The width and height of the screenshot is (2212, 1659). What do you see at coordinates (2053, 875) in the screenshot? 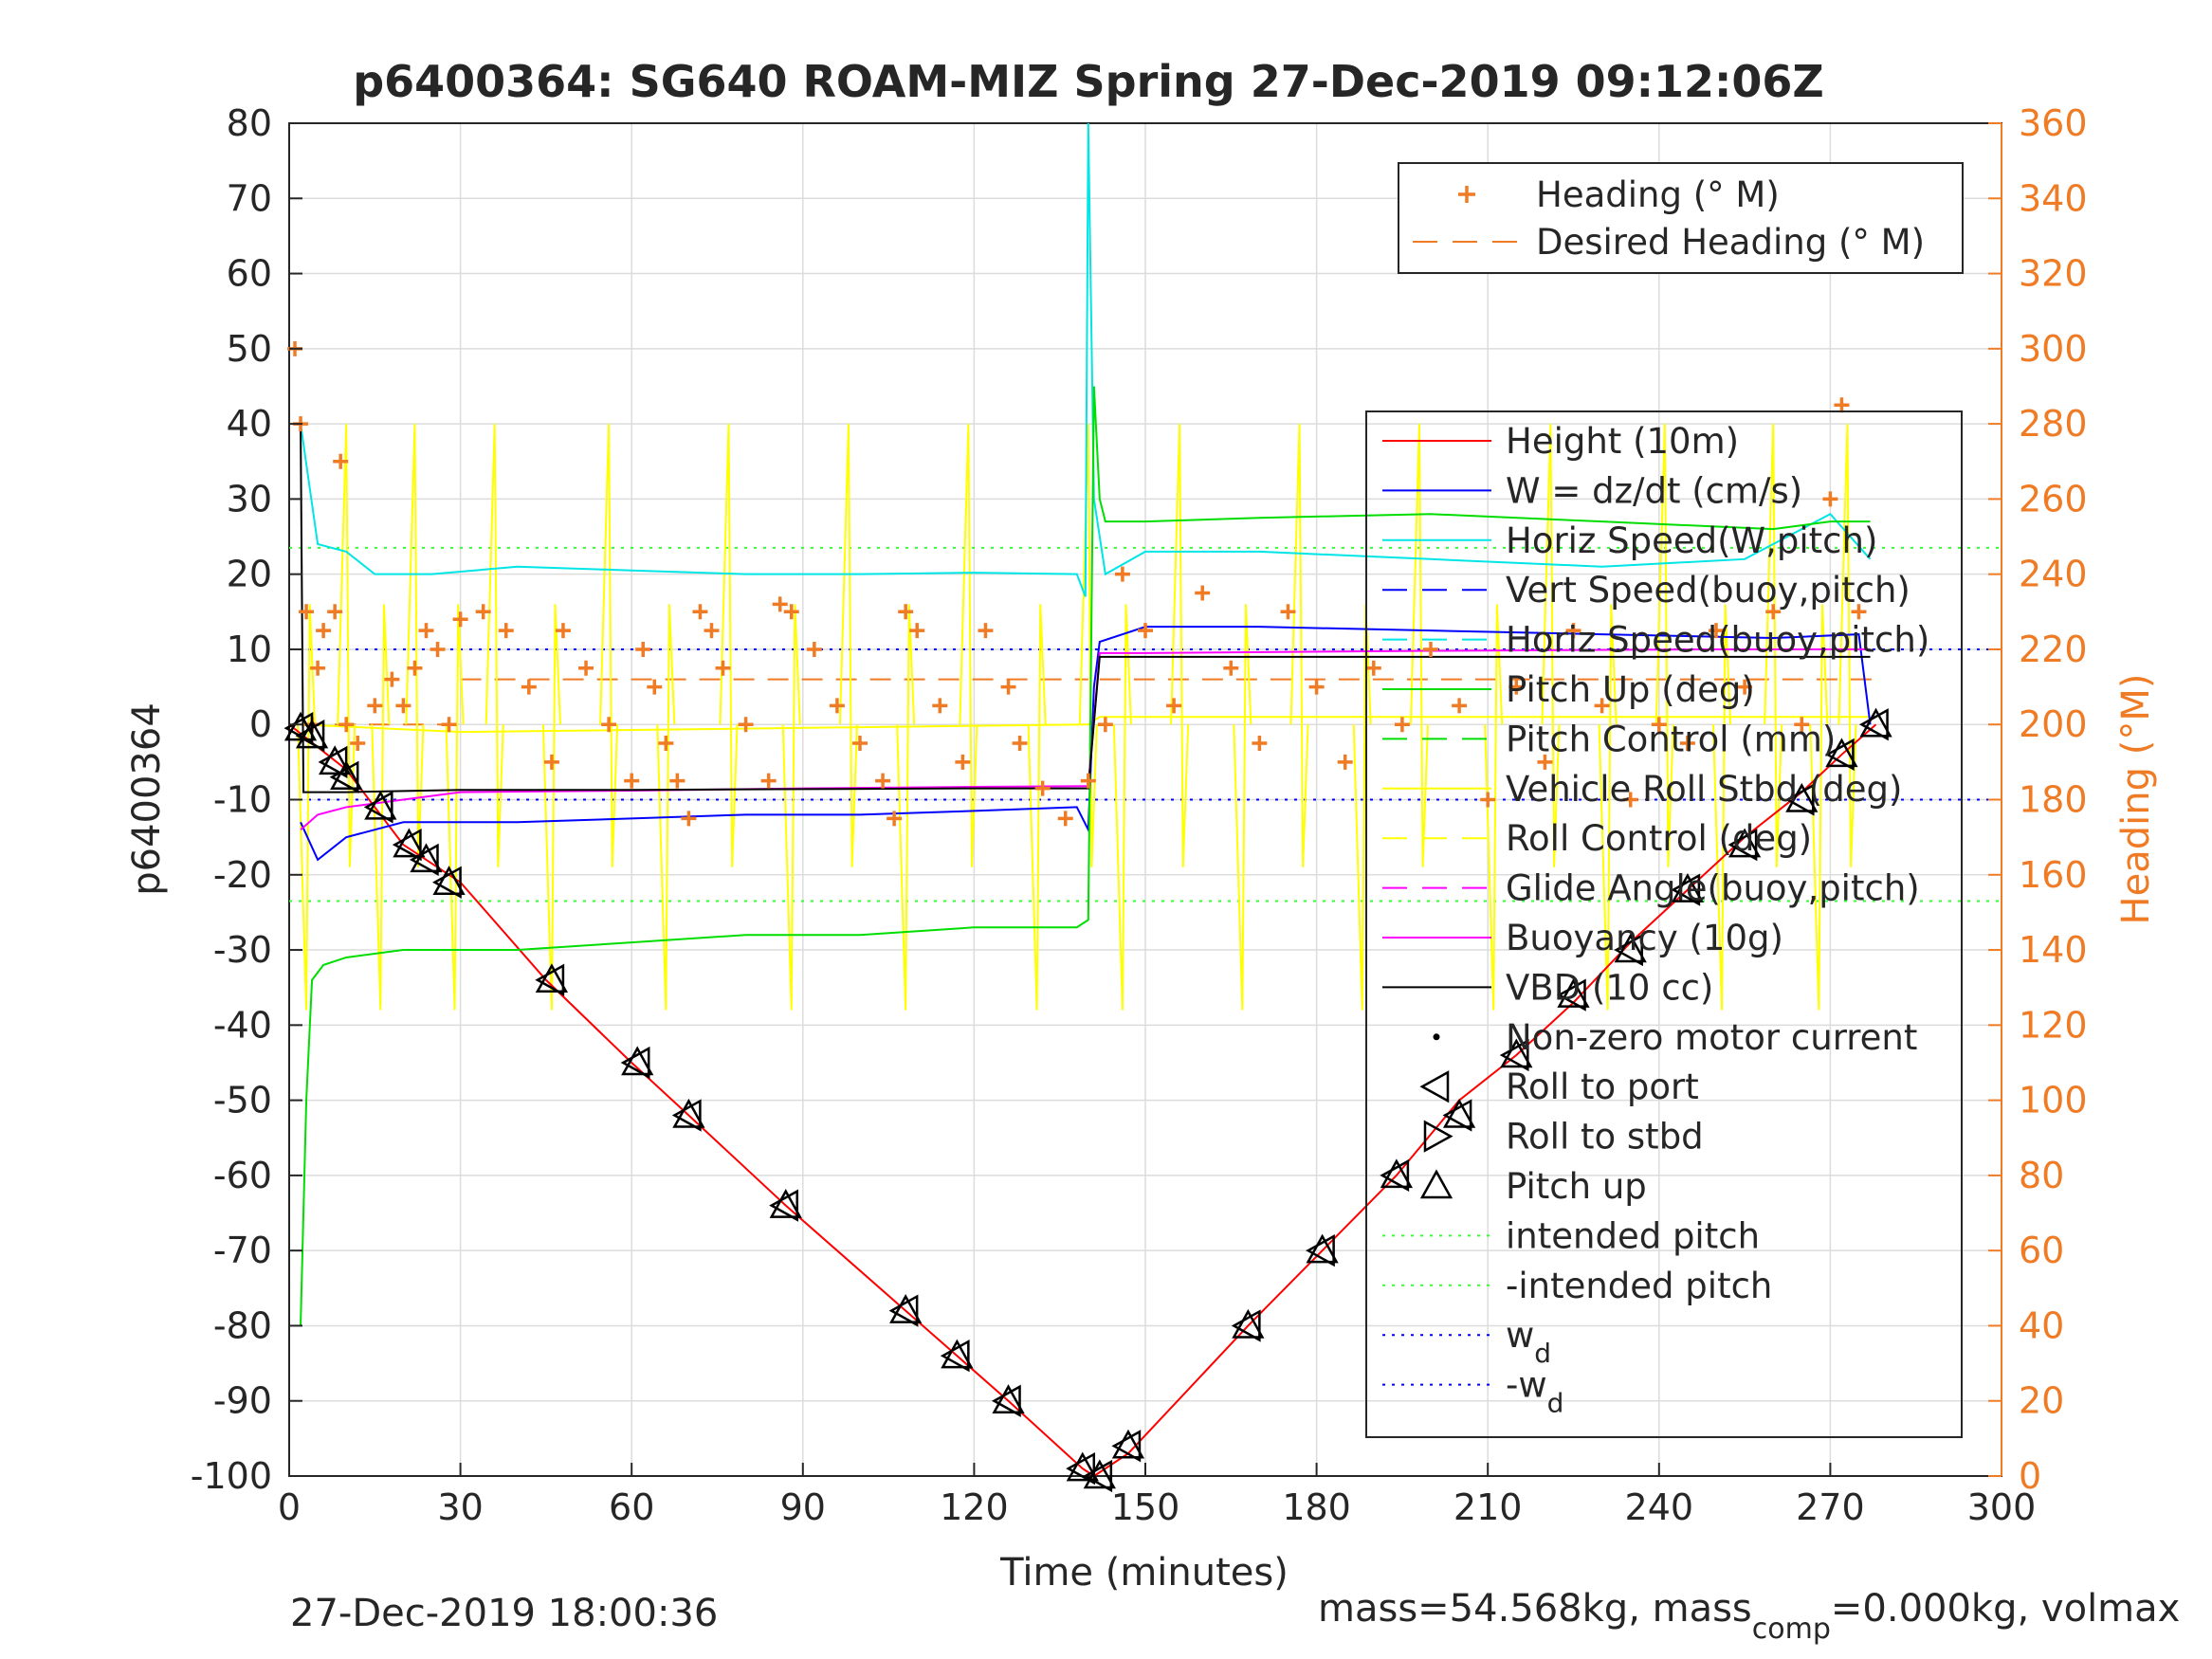
I see `y2-tick-label-10: 160` at bounding box center [2053, 875].